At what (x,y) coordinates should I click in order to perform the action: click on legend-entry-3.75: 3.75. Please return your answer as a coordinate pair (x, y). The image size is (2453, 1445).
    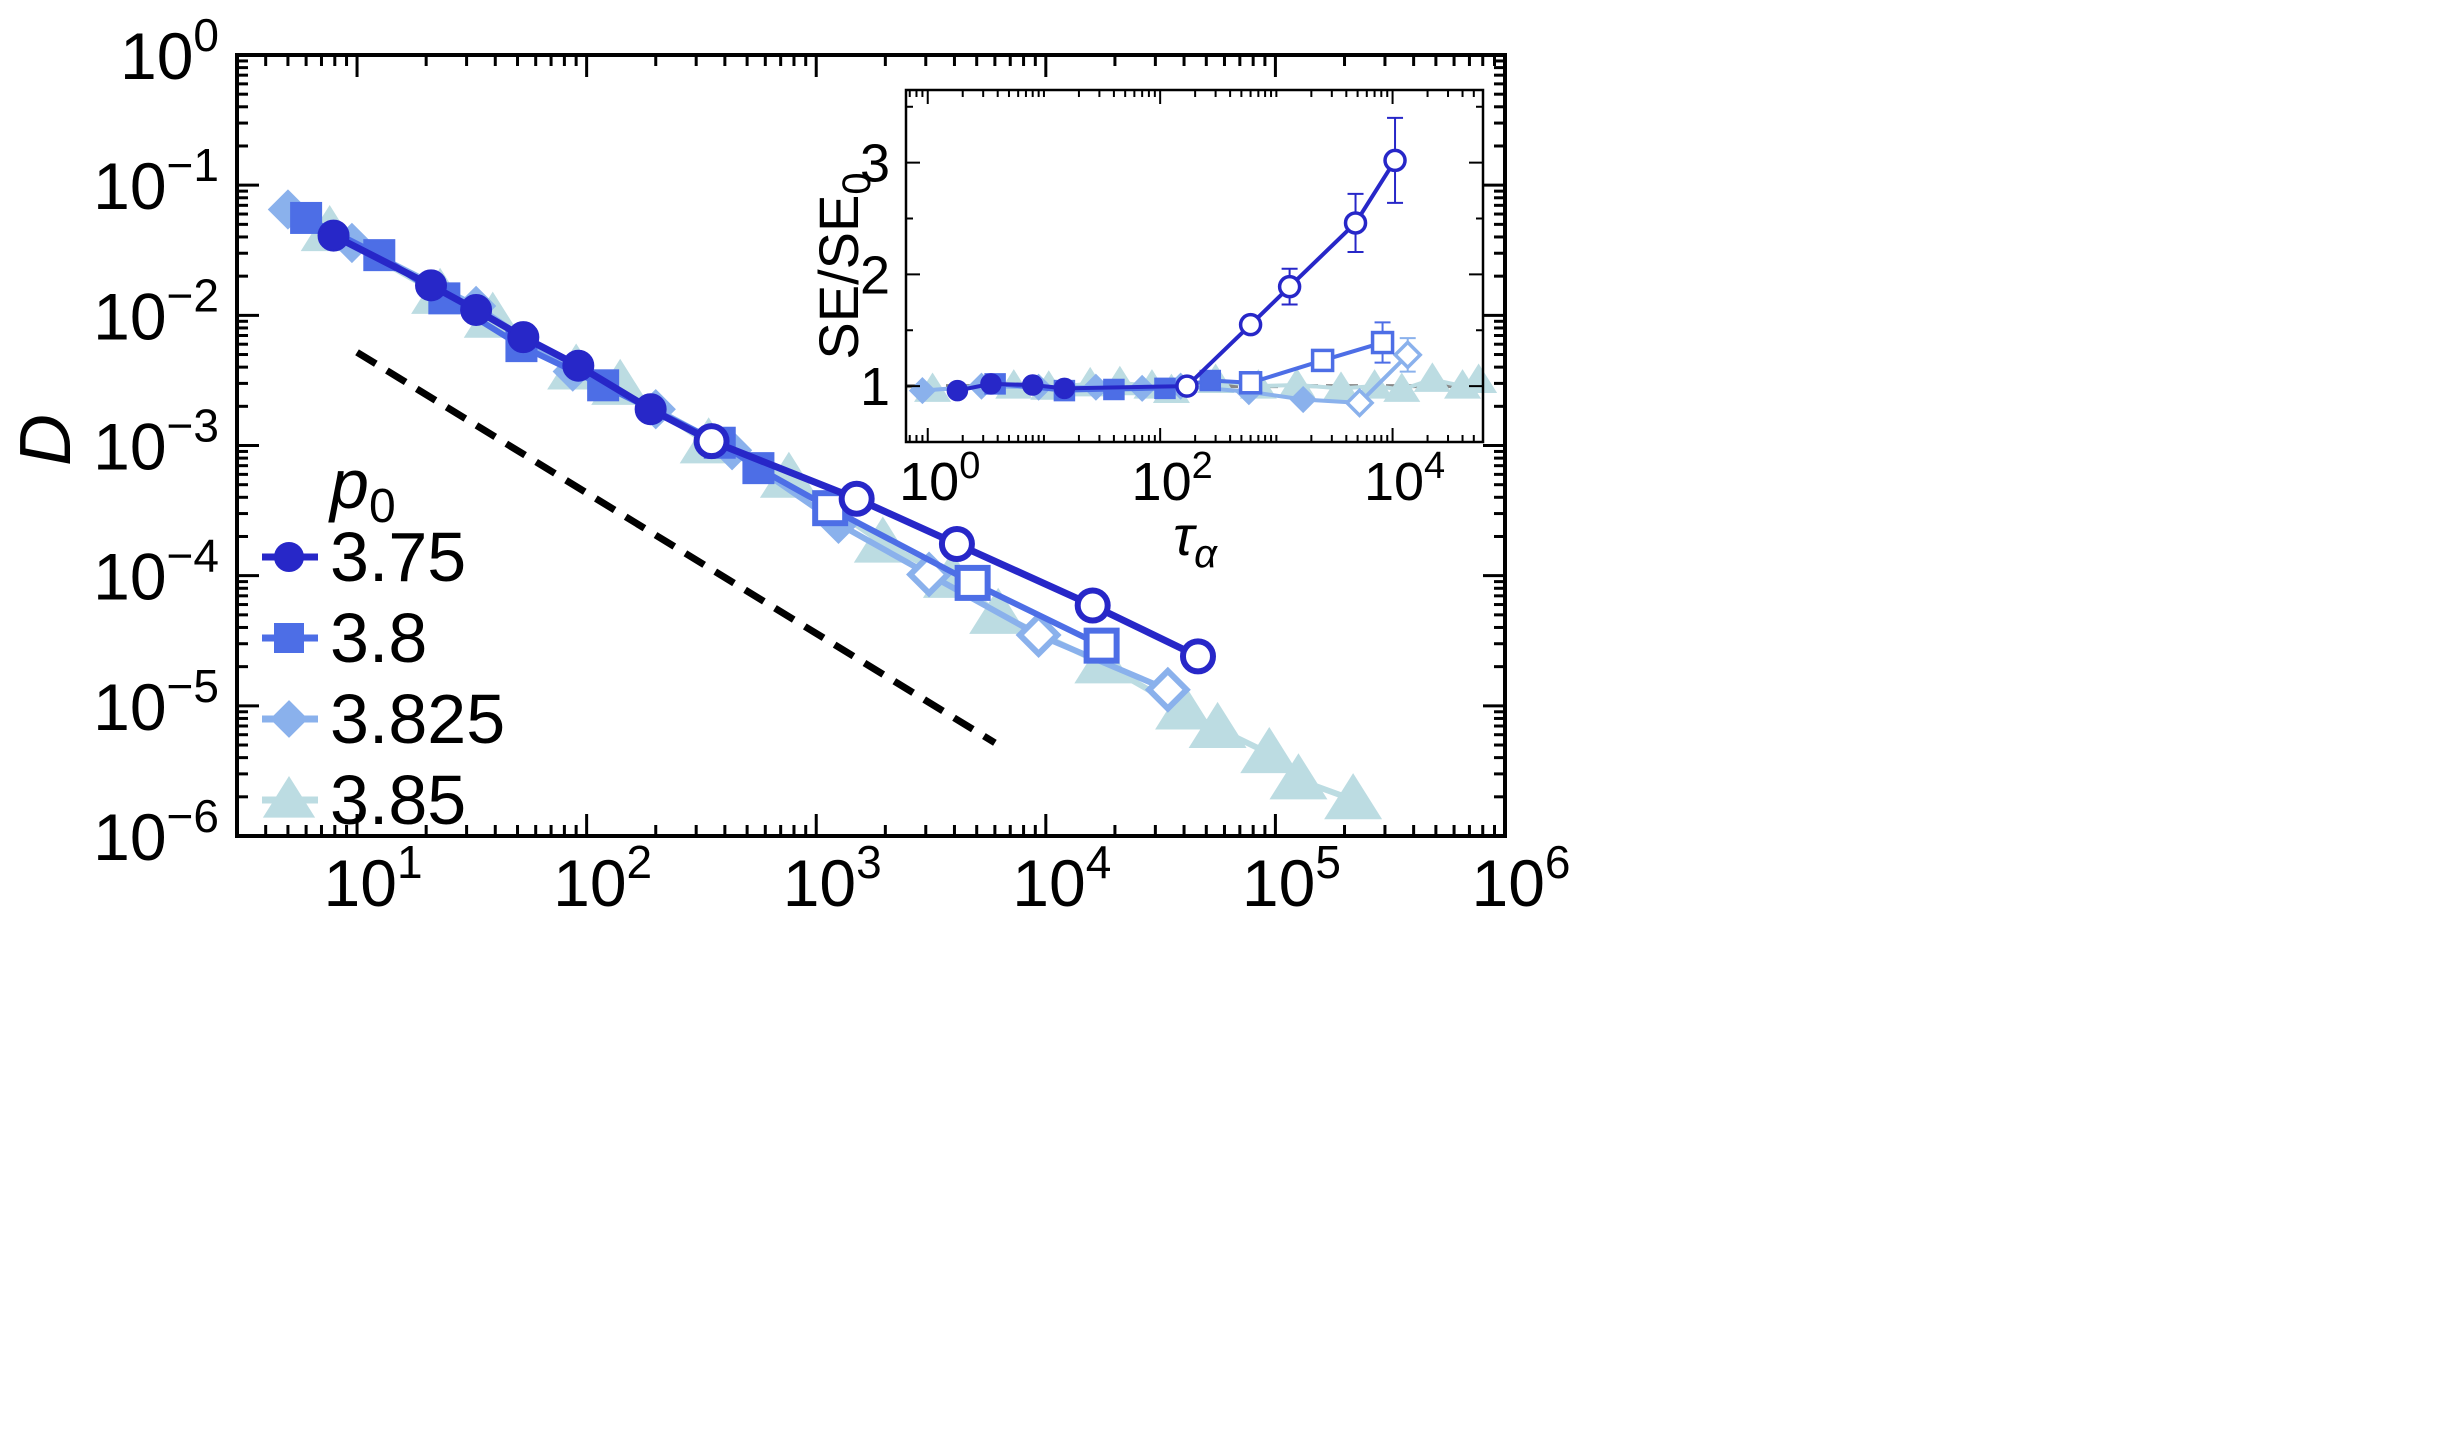
    Looking at the image, I should click on (364, 557).